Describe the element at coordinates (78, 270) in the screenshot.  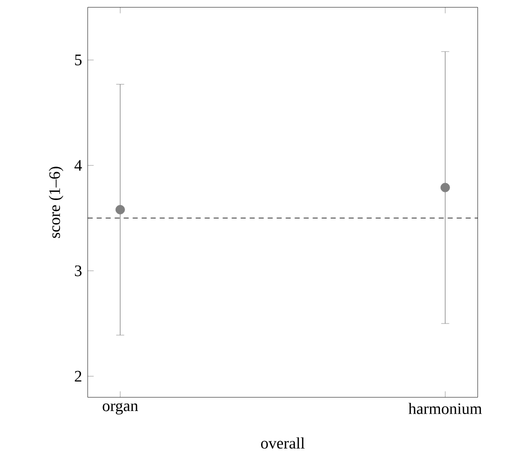
I see `y-tick-label: 3` at that location.